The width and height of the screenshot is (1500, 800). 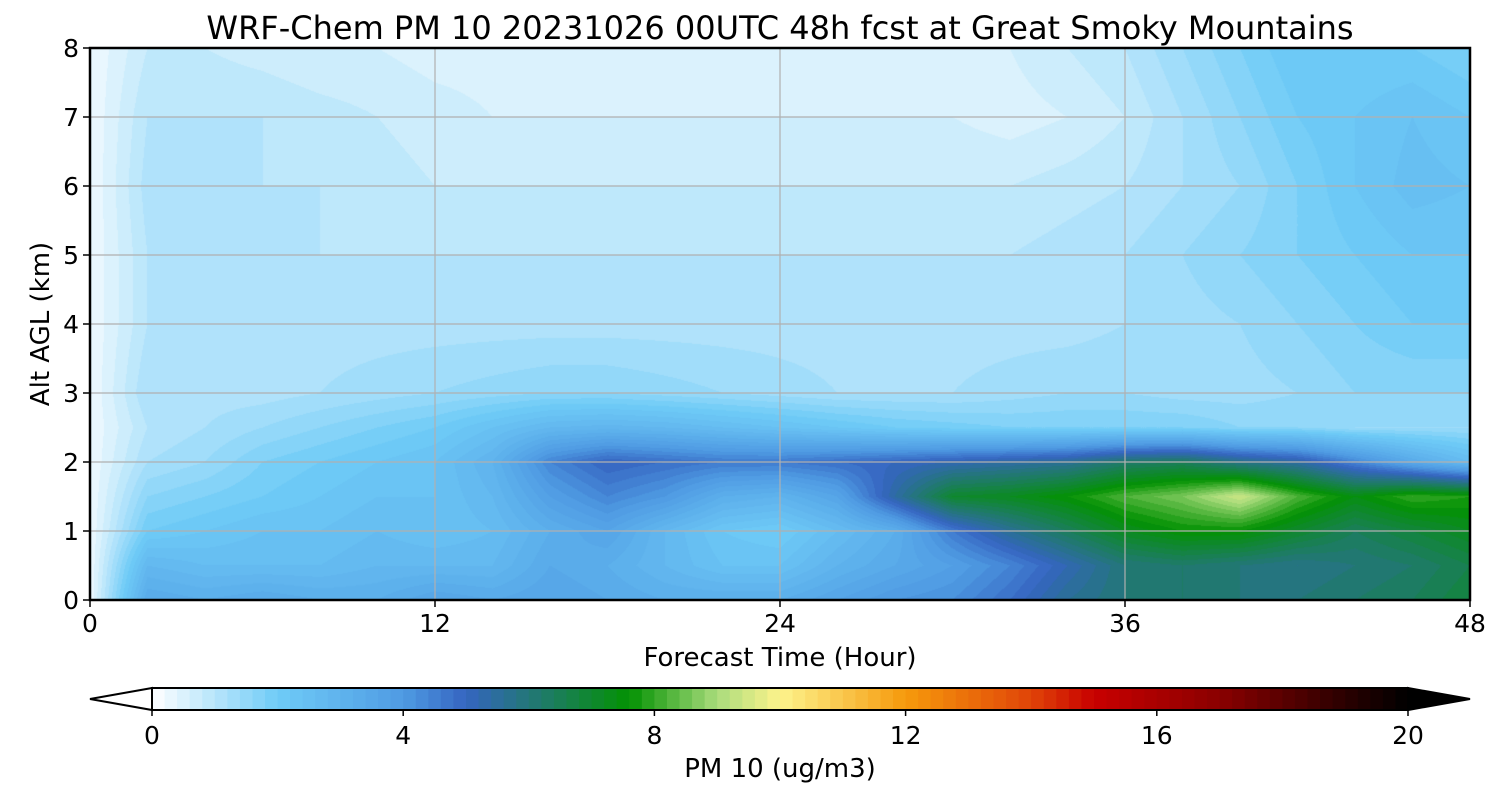 I want to click on x-axis-label: Forecast Time (Hour), so click(x=779, y=658).